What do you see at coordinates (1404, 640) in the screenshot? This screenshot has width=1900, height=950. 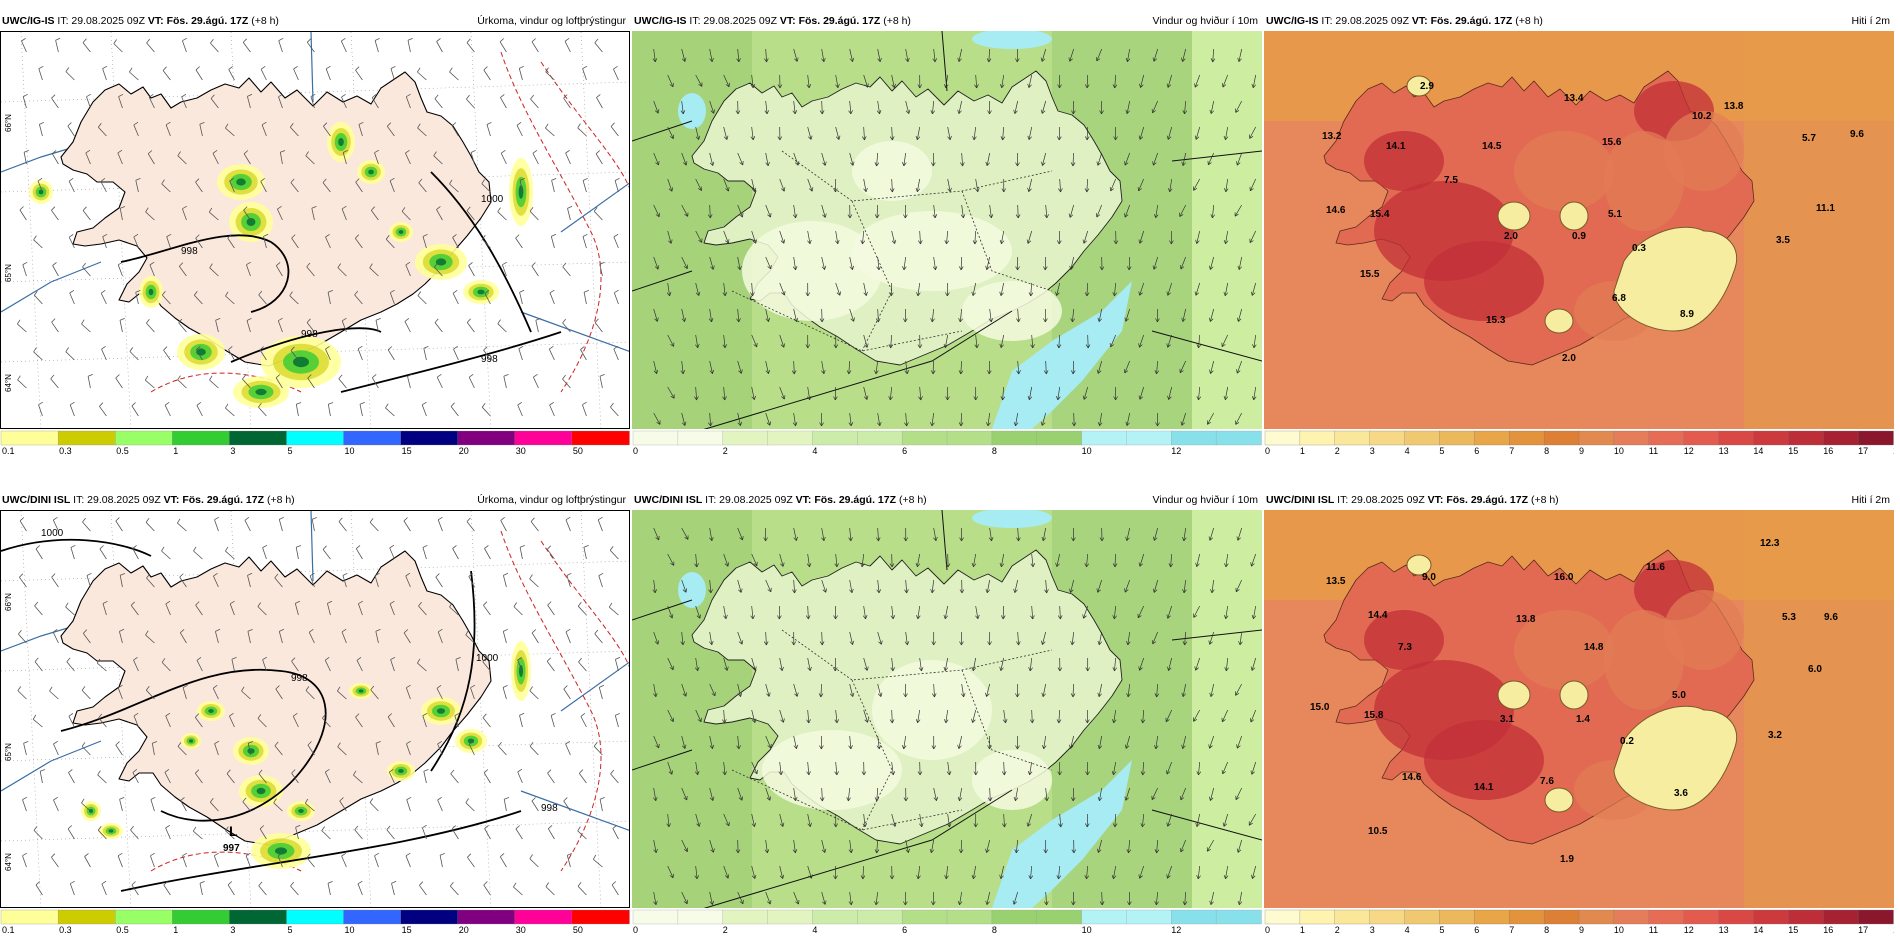 I see `warm-area` at bounding box center [1404, 640].